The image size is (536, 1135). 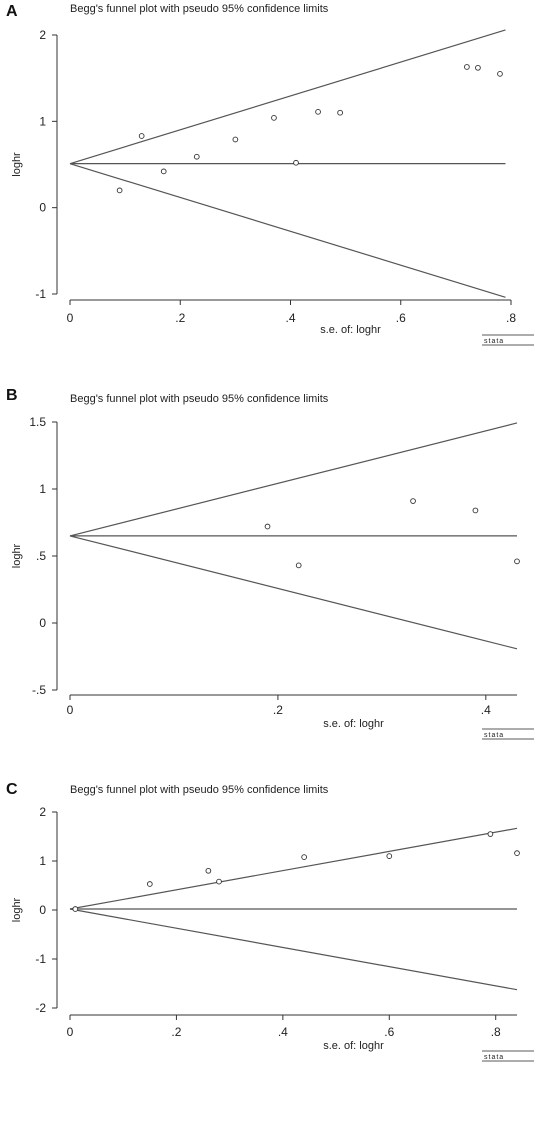 I want to click on panel-letter: B, so click(x=12, y=395).